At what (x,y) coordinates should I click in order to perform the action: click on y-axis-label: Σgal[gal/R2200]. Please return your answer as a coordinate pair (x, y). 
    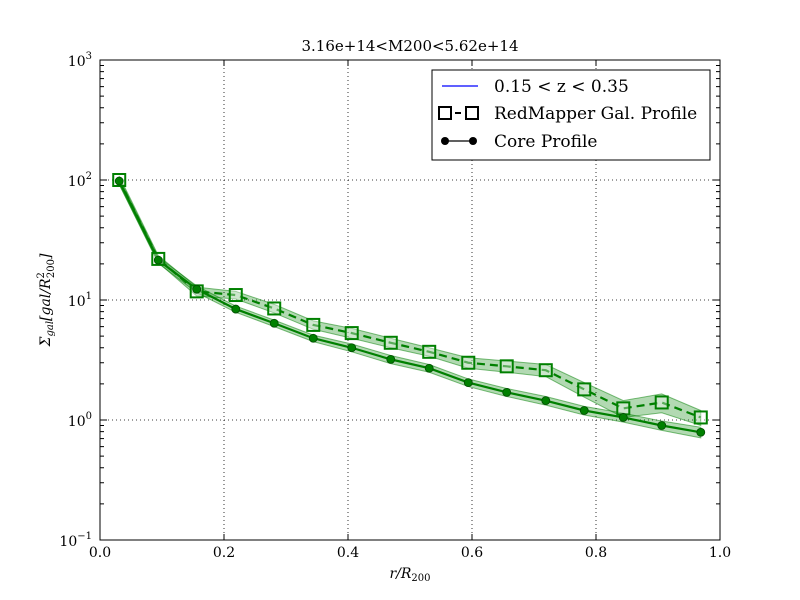
    Looking at the image, I should click on (46, 300).